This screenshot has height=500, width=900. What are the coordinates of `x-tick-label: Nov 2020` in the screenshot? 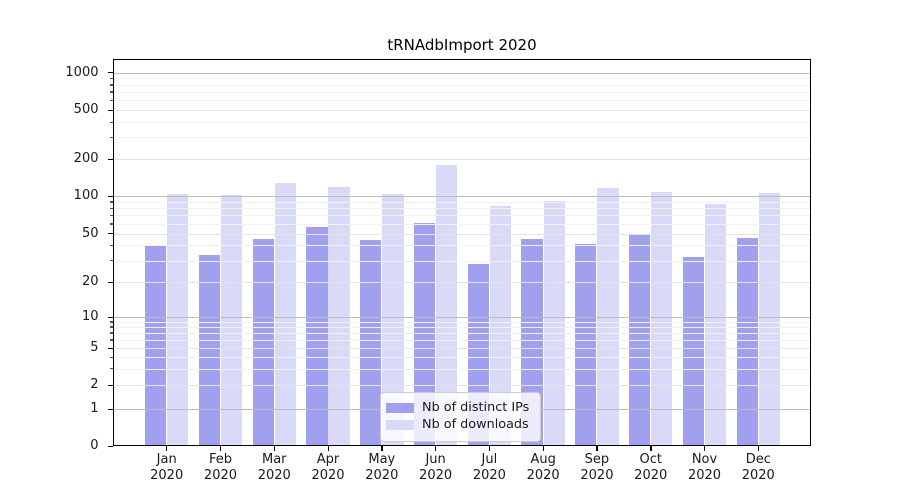 It's located at (704, 467).